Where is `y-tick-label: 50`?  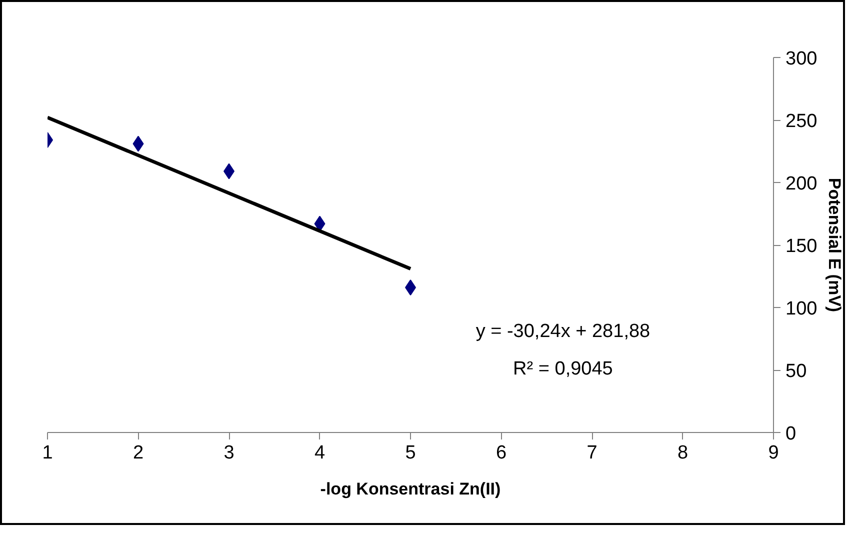
y-tick-label: 50 is located at coordinates (796, 371).